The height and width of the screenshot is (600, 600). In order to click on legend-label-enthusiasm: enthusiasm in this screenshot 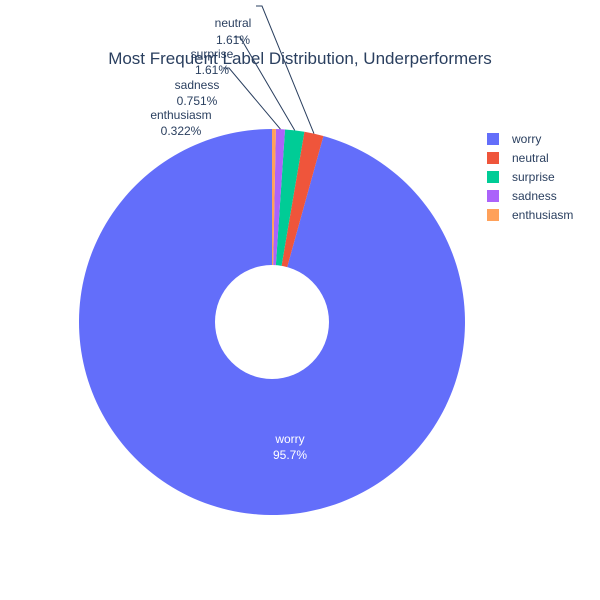, I will do `click(542, 215)`.